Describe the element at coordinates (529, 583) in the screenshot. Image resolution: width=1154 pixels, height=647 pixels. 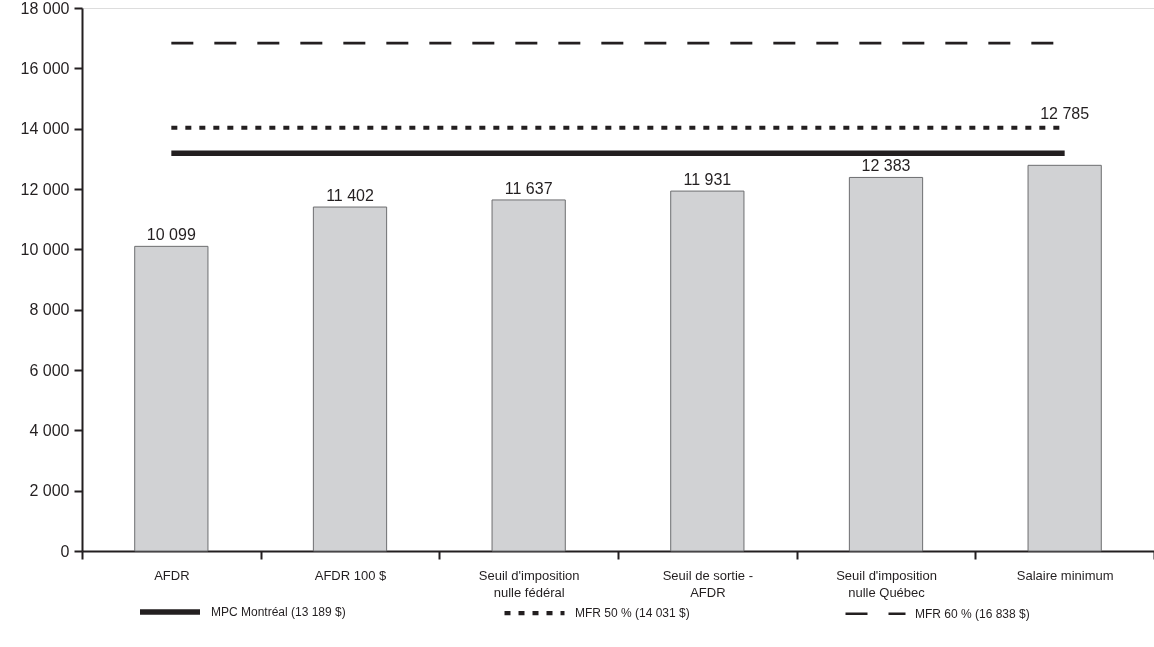
I see `x-tick-label: Seuil d'imposition nulle fédéral` at that location.